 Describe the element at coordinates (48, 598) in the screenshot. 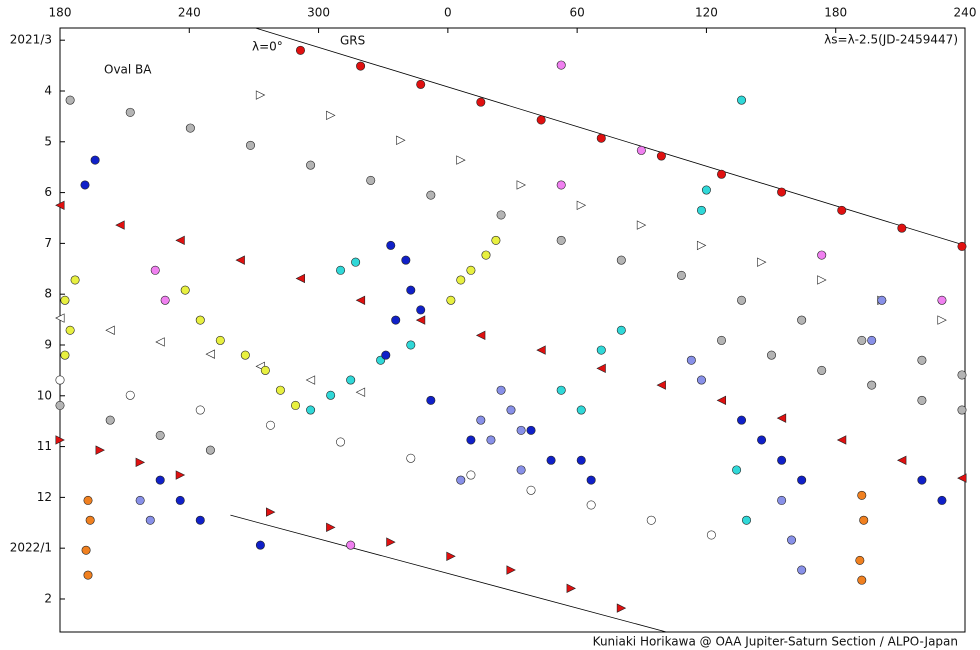

I see `y-tick-label: 2` at that location.